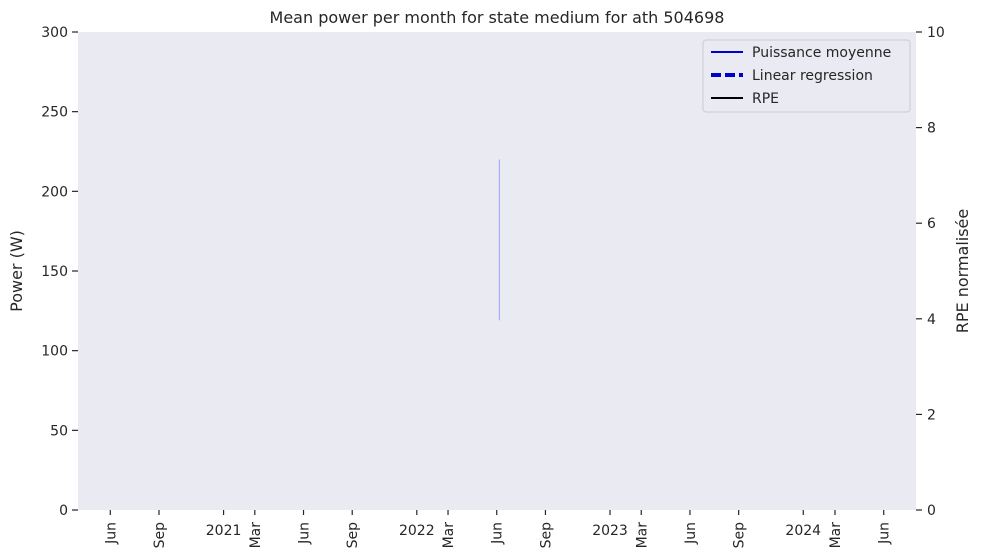  What do you see at coordinates (803, 531) in the screenshot?
I see `x-tick-label: 2024` at bounding box center [803, 531].